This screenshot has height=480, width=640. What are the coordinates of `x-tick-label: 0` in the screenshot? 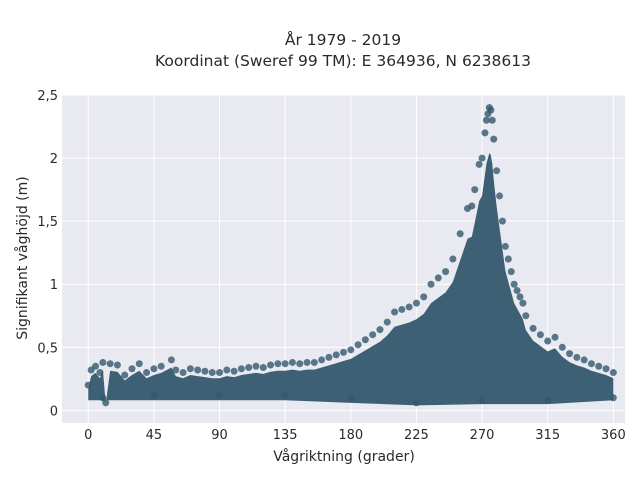 It's located at (88, 435).